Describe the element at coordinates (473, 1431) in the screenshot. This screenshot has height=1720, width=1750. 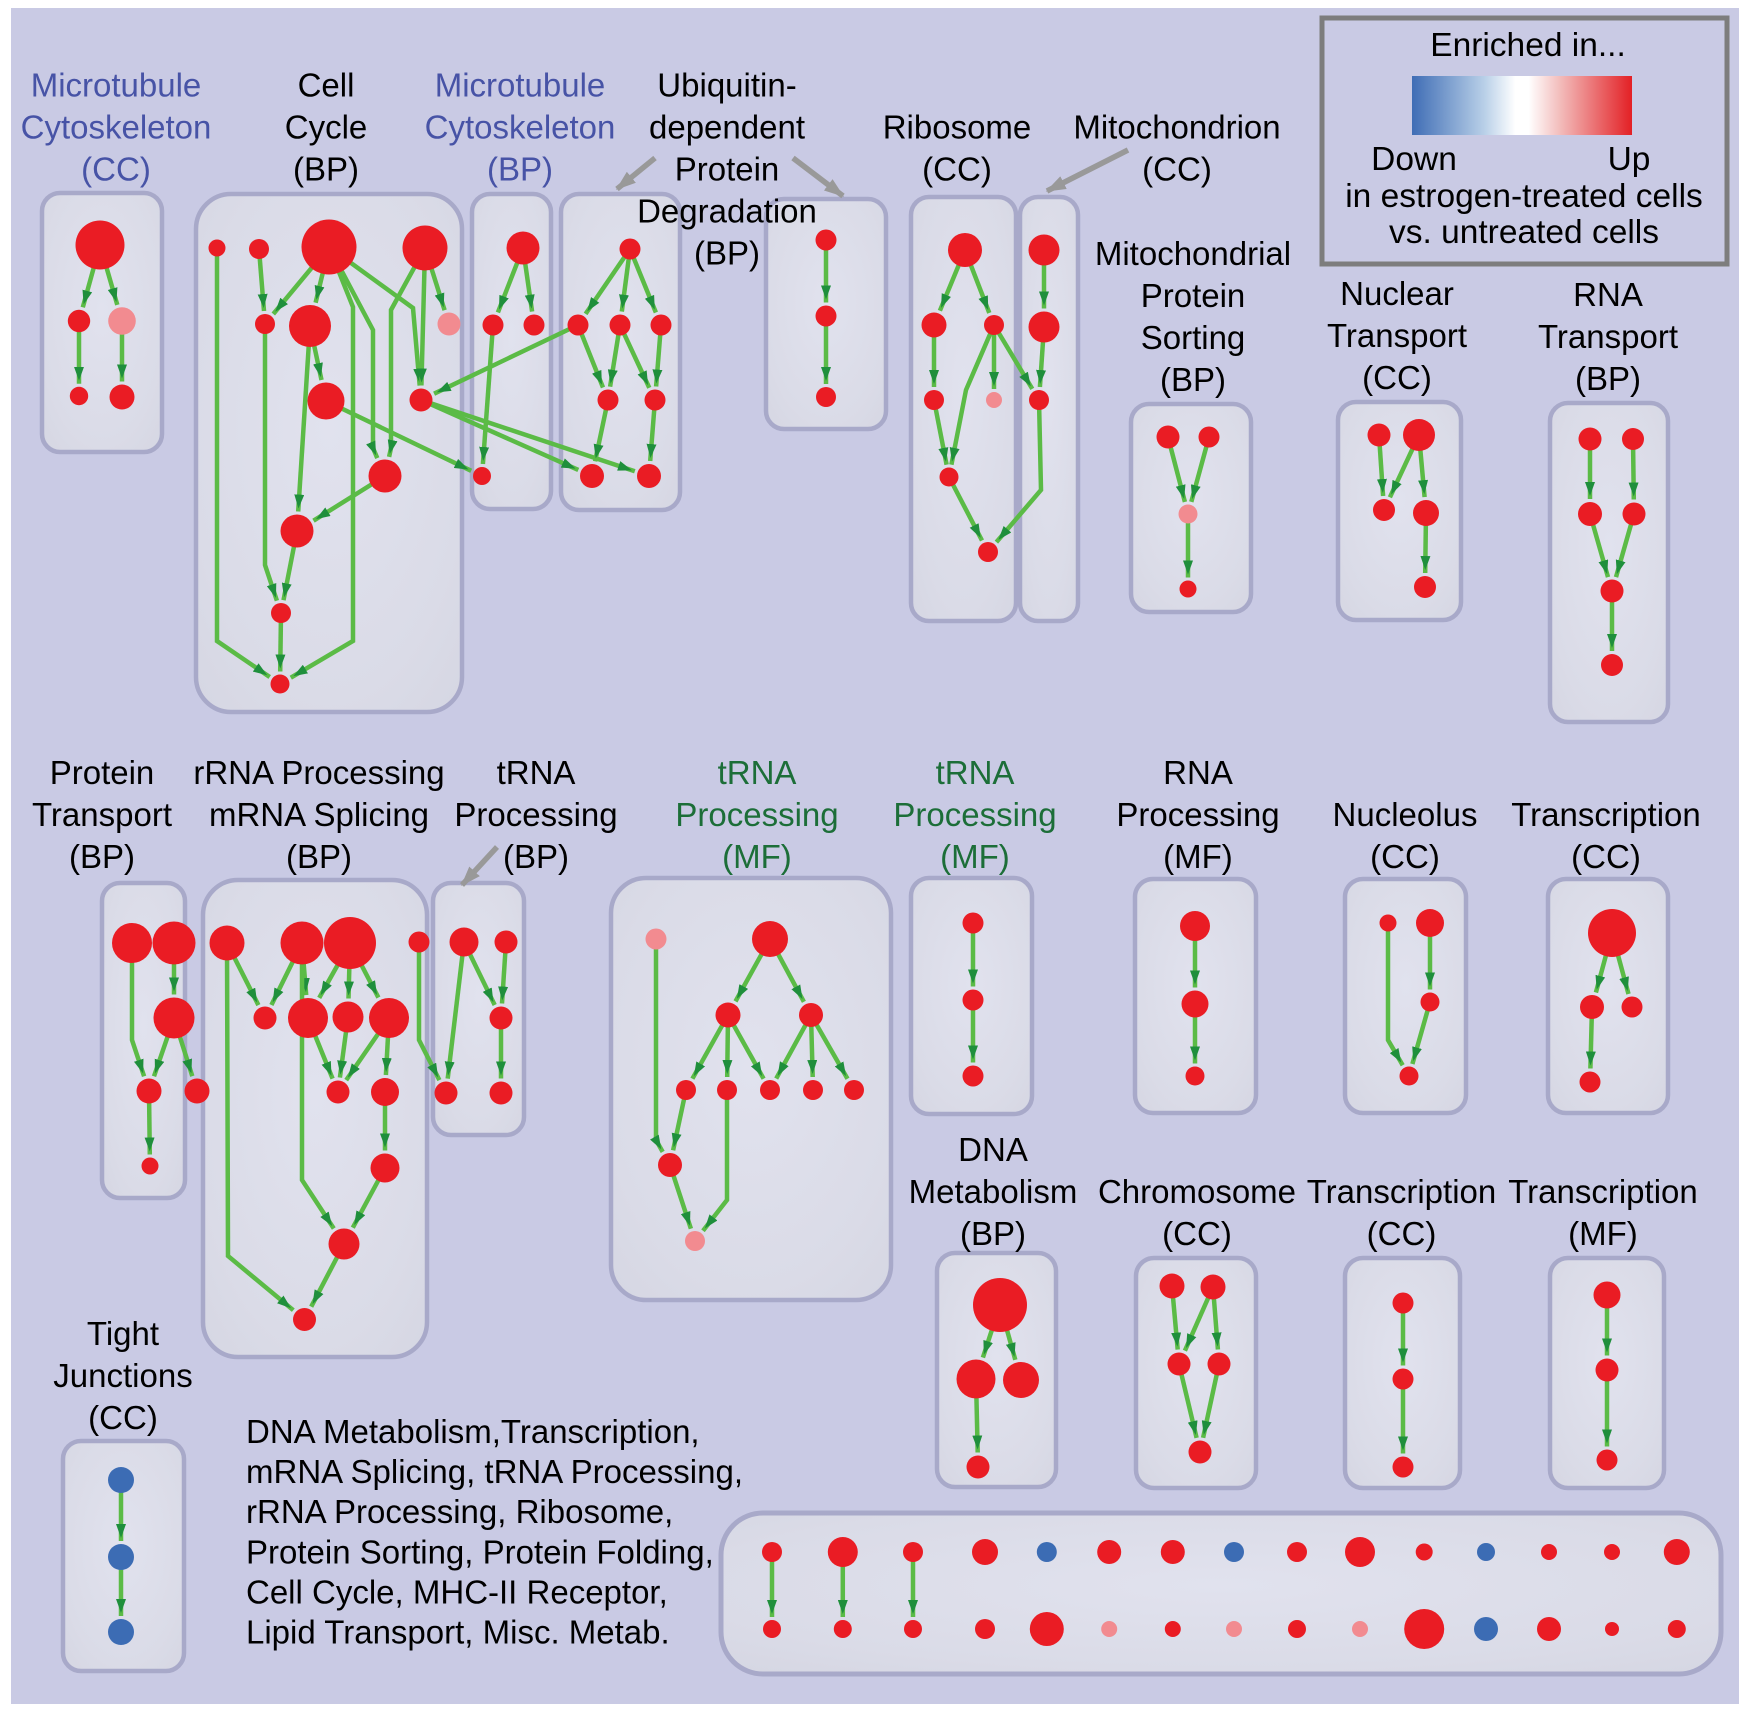
I see `svg-text: DNA Metabolism,Transcription,` at that location.